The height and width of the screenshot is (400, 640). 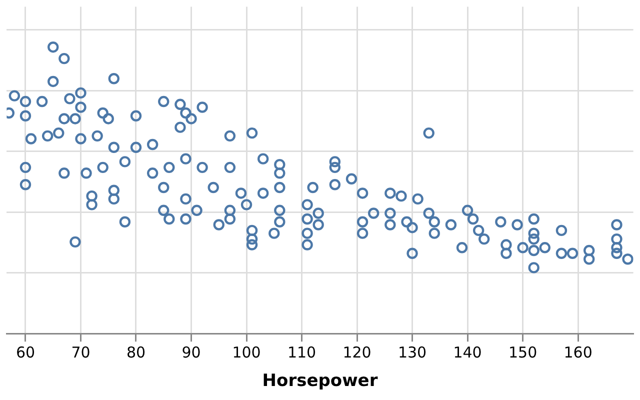 What do you see at coordinates (191, 352) in the screenshot?
I see `x-tick-label: 90` at bounding box center [191, 352].